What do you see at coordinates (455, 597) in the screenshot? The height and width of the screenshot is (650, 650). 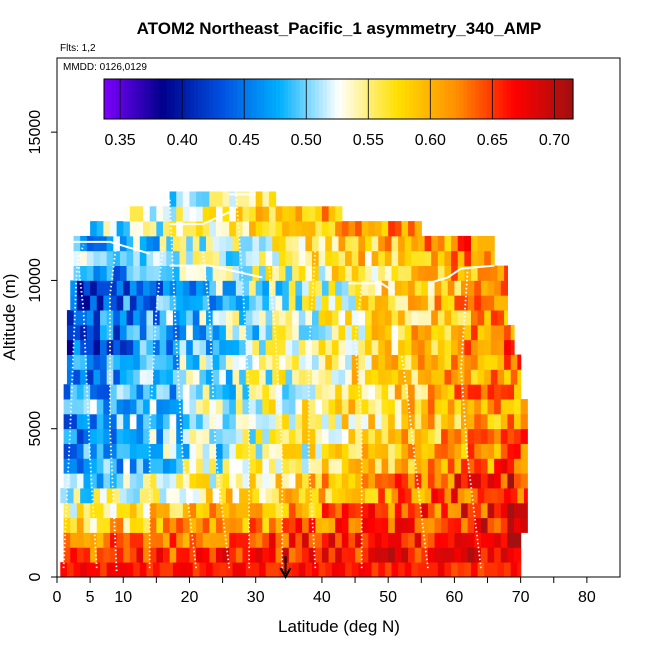 I see `x-tick-label: 60` at bounding box center [455, 597].